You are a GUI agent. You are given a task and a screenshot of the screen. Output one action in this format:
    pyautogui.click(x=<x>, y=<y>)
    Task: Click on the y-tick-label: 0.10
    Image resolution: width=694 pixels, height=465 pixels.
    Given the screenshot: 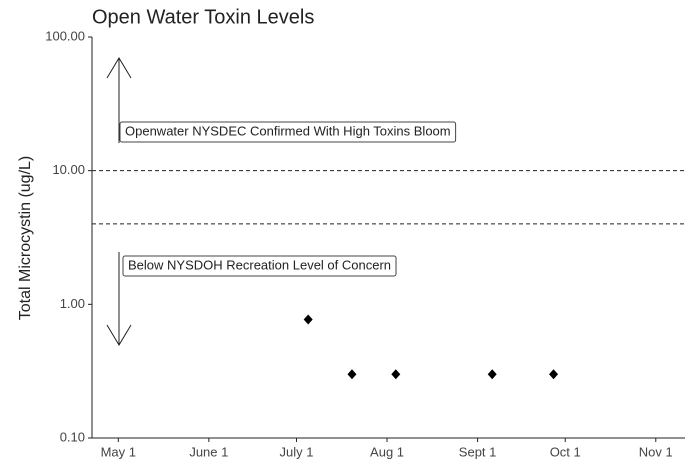 What is the action you would take?
    pyautogui.click(x=72, y=436)
    